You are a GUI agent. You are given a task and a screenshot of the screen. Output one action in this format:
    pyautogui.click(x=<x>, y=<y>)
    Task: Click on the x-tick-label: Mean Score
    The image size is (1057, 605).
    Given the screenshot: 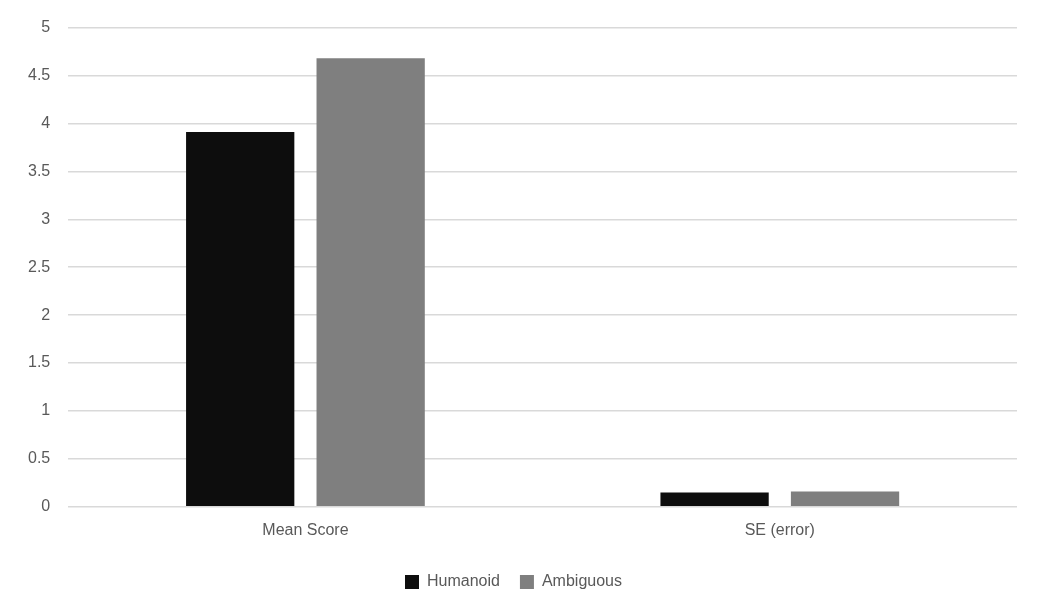 What is the action you would take?
    pyautogui.click(x=305, y=529)
    